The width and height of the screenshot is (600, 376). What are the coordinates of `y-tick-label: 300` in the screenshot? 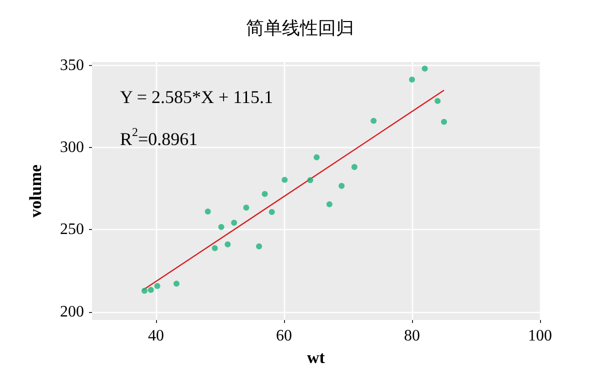 It's located at (72, 147).